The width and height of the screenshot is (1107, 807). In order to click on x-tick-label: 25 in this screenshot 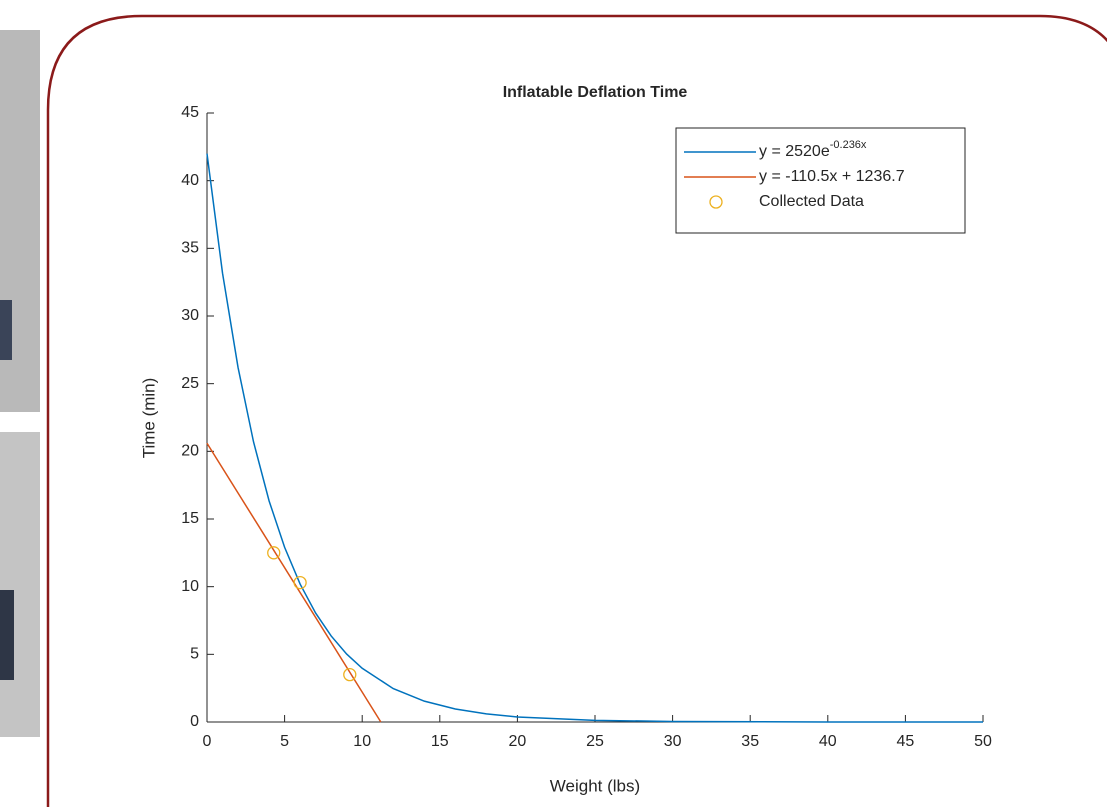, I will do `click(595, 741)`.